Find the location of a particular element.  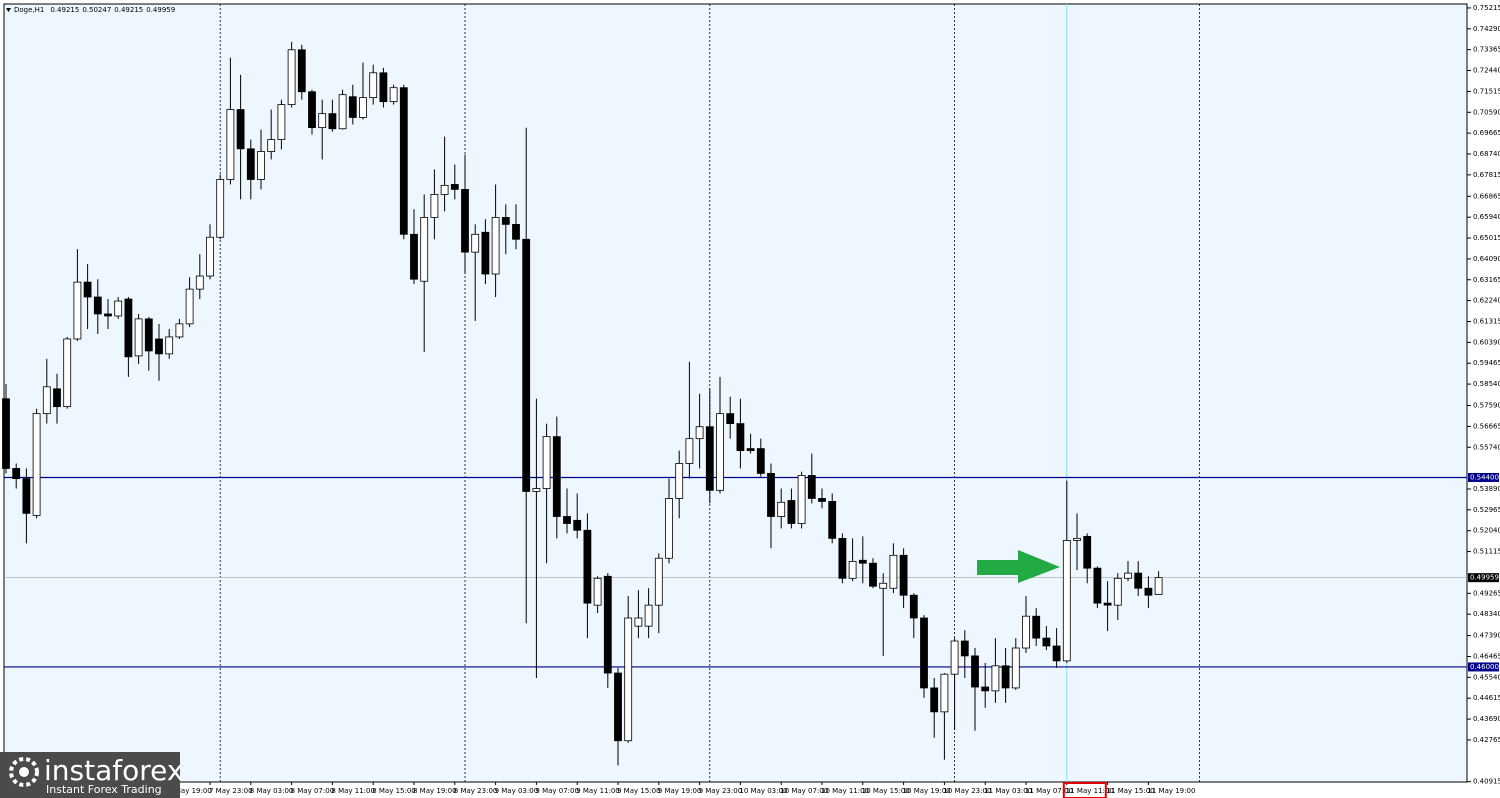

y-tick-label: 0.52040 is located at coordinates (1486, 531).